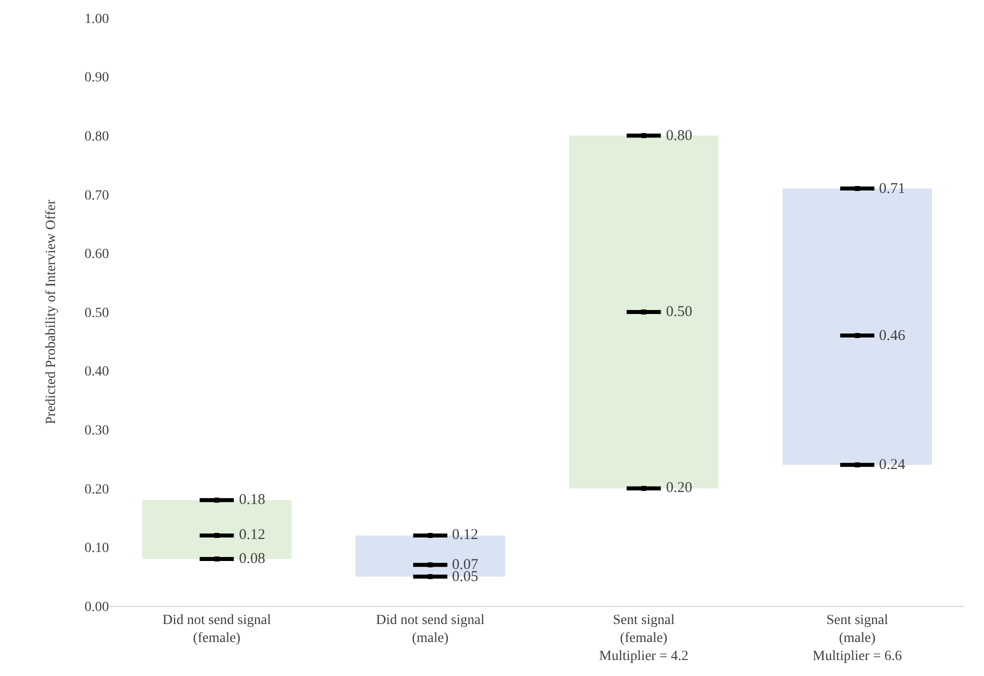 The width and height of the screenshot is (984, 676). What do you see at coordinates (430, 629) in the screenshot?
I see `x-tick-label: Did not send signal (male)` at bounding box center [430, 629].